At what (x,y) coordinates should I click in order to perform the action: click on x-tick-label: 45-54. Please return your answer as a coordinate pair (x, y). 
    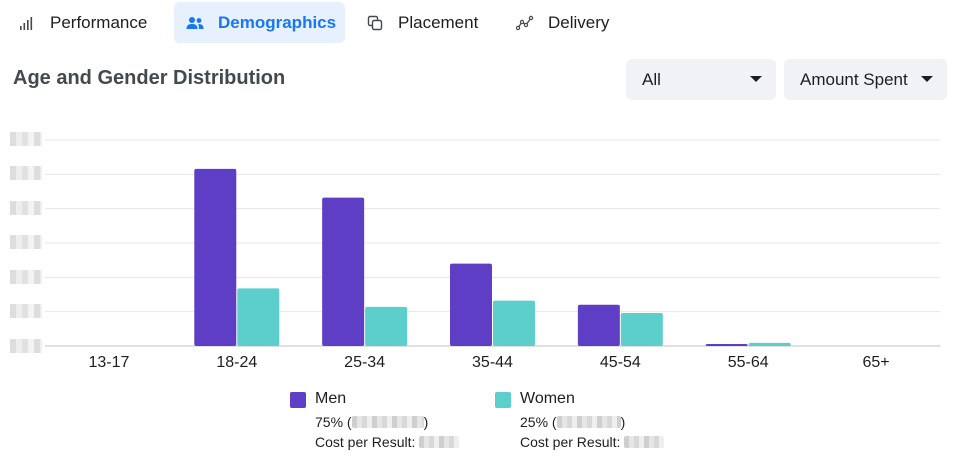
    Looking at the image, I should click on (620, 362).